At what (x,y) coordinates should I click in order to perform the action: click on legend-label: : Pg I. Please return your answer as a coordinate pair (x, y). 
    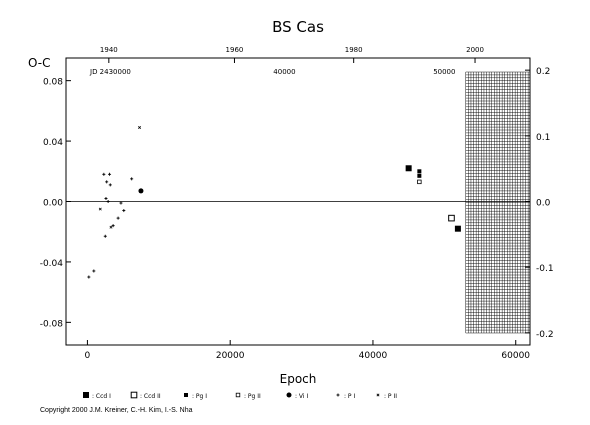
    Looking at the image, I should click on (199, 396).